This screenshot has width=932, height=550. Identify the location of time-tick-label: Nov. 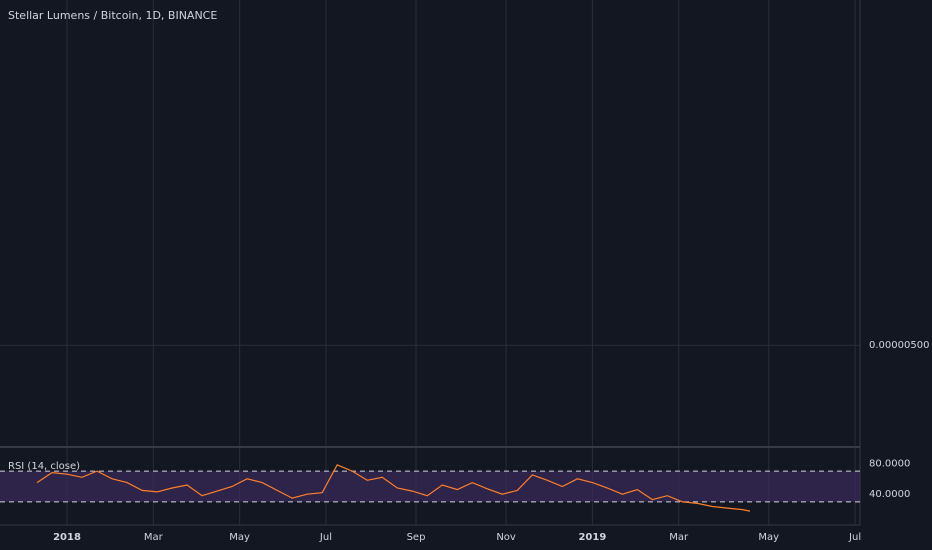
(506, 537).